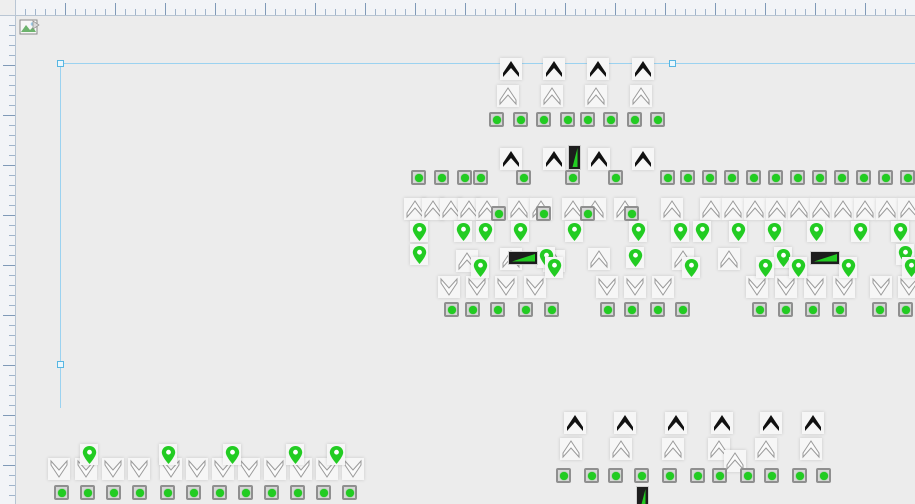 This screenshot has height=504, width=915. I want to click on horizontal-ruler, so click(465, 8).